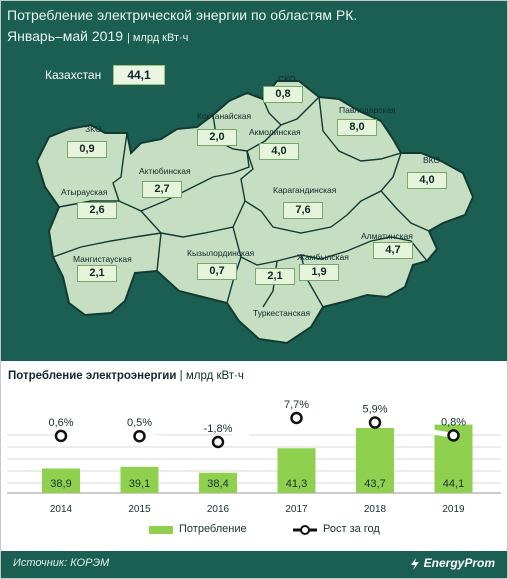  What do you see at coordinates (73, 75) in the screenshot?
I see `kazakhstan-total-label: Казахстан` at bounding box center [73, 75].